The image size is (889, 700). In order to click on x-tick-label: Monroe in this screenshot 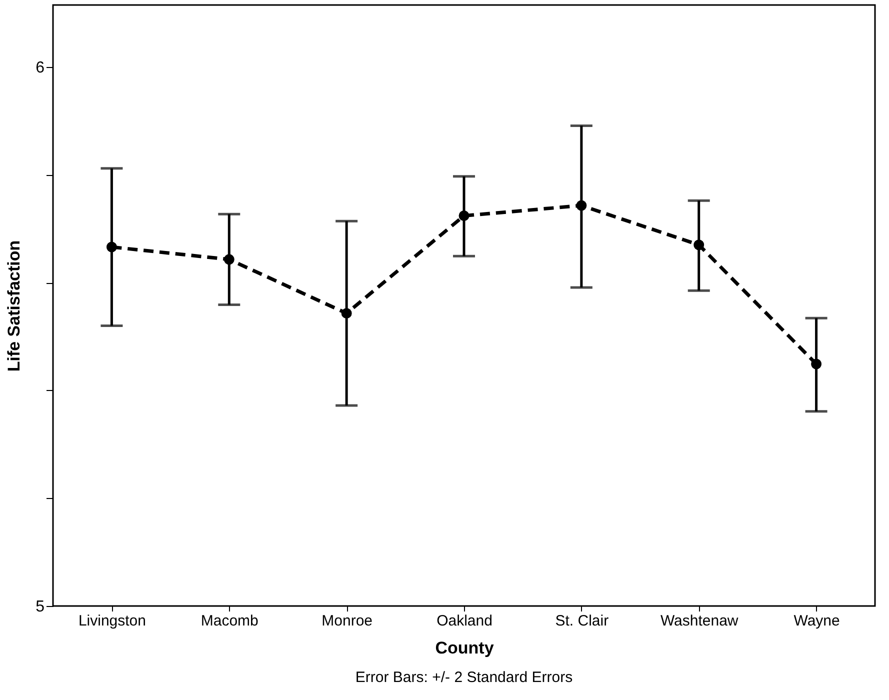, I will do `click(347, 621)`.